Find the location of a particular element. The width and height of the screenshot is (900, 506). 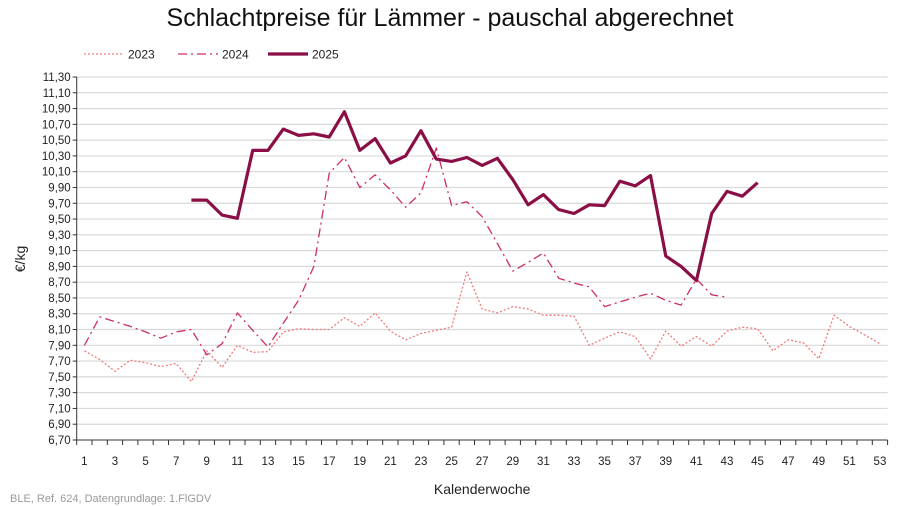

x-tick-label: 27 is located at coordinates (482, 462).